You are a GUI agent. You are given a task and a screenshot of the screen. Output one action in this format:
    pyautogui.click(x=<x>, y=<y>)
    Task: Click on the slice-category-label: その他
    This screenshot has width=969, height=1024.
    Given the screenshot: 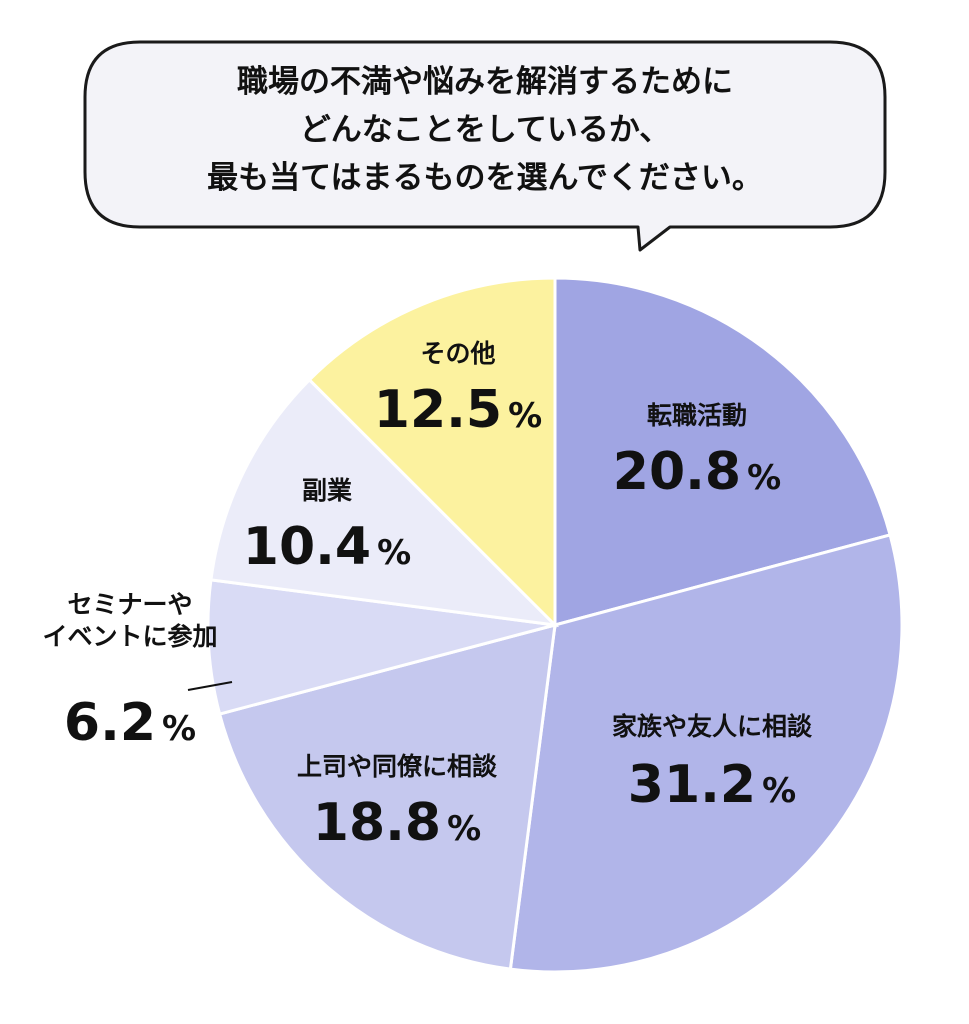 What is the action you would take?
    pyautogui.click(x=457, y=353)
    